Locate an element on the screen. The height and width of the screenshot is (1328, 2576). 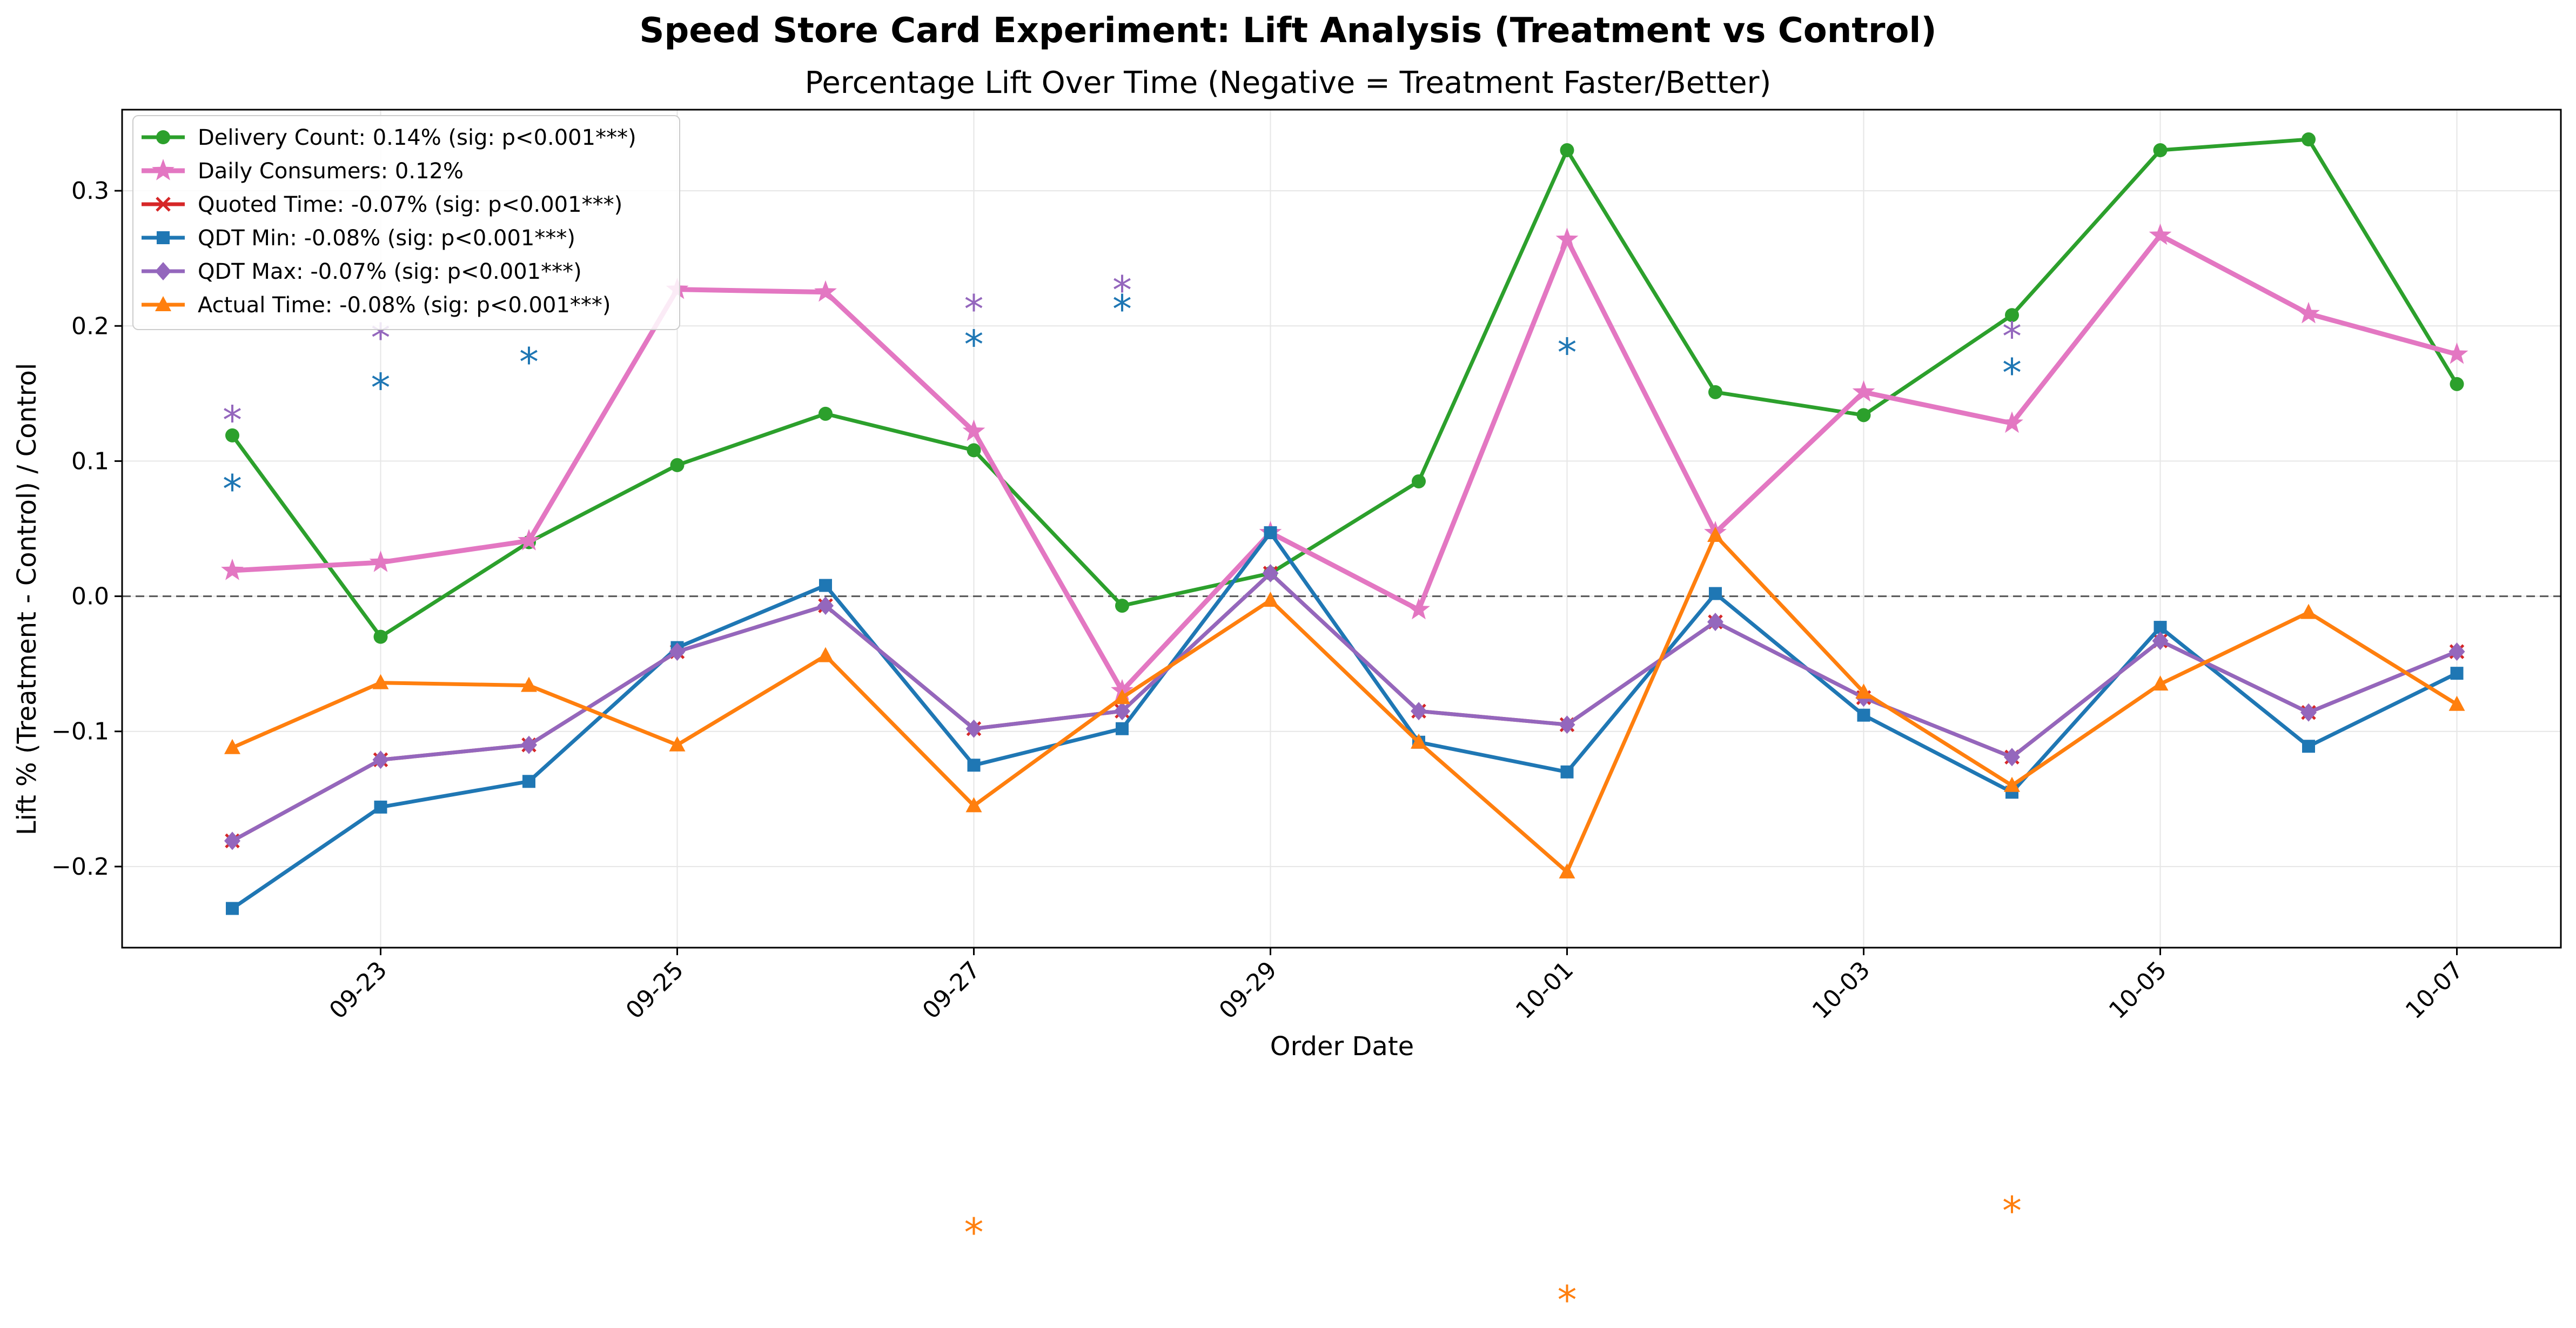
y-tick-label: −0.1 is located at coordinates (80, 732).